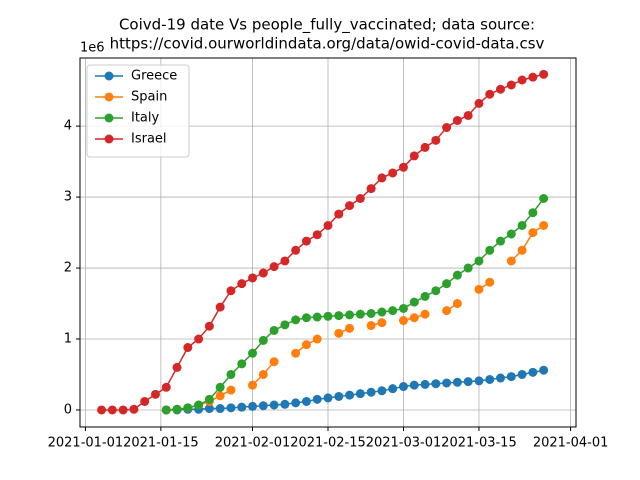 The image size is (640, 480). Describe the element at coordinates (149, 97) in the screenshot. I see `legend-label: Spain` at that location.